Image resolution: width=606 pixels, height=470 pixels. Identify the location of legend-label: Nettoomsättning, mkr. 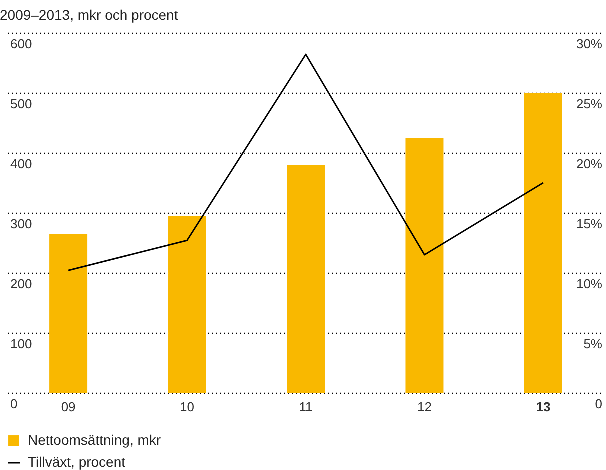
(95, 440).